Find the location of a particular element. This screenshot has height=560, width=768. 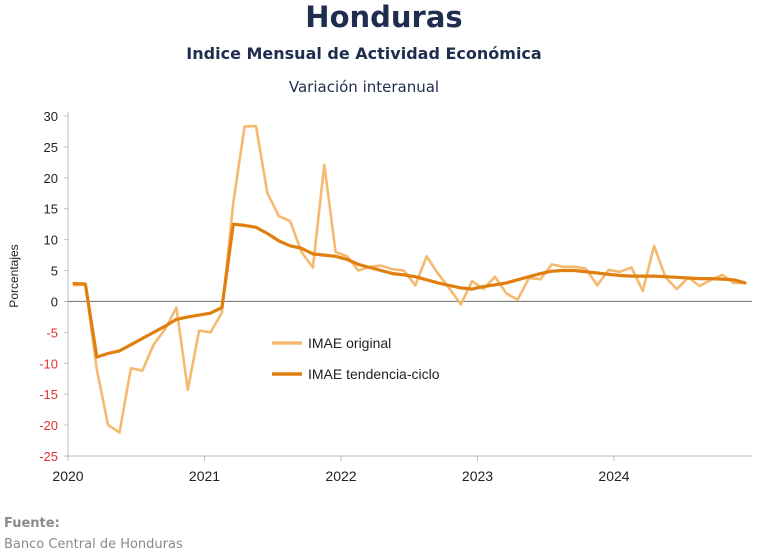

x-tick-label: 2023 is located at coordinates (477, 476).